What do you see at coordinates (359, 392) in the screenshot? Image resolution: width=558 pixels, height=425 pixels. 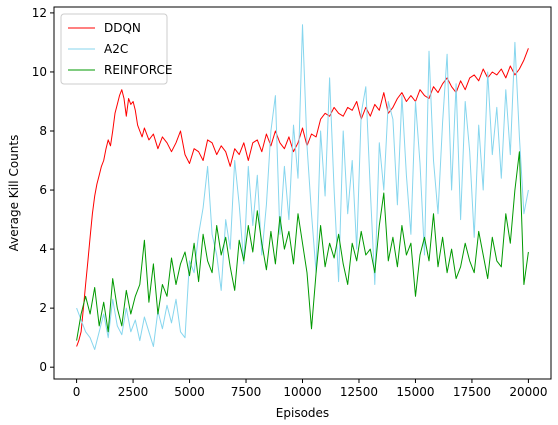 I see `x-tick-label: 12500` at bounding box center [359, 392].